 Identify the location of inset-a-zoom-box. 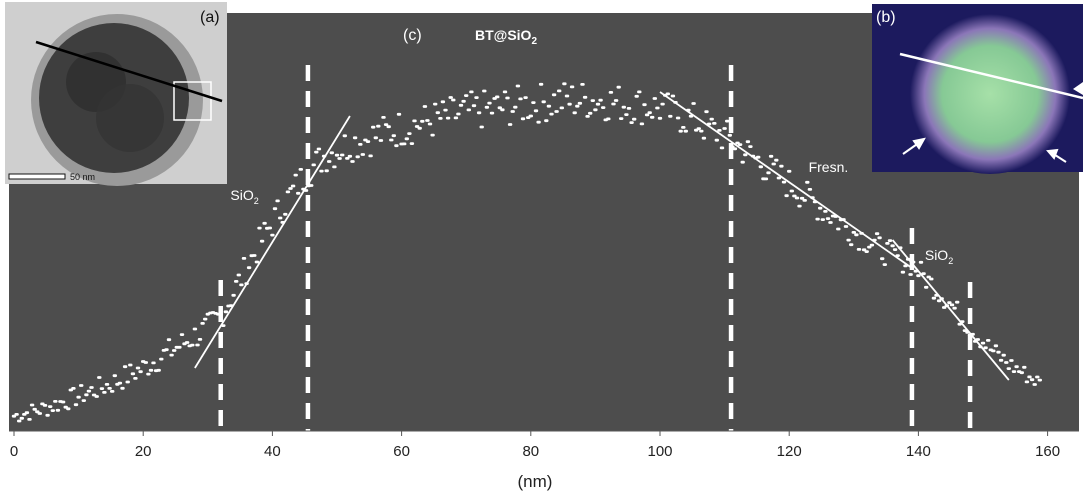
(192, 101).